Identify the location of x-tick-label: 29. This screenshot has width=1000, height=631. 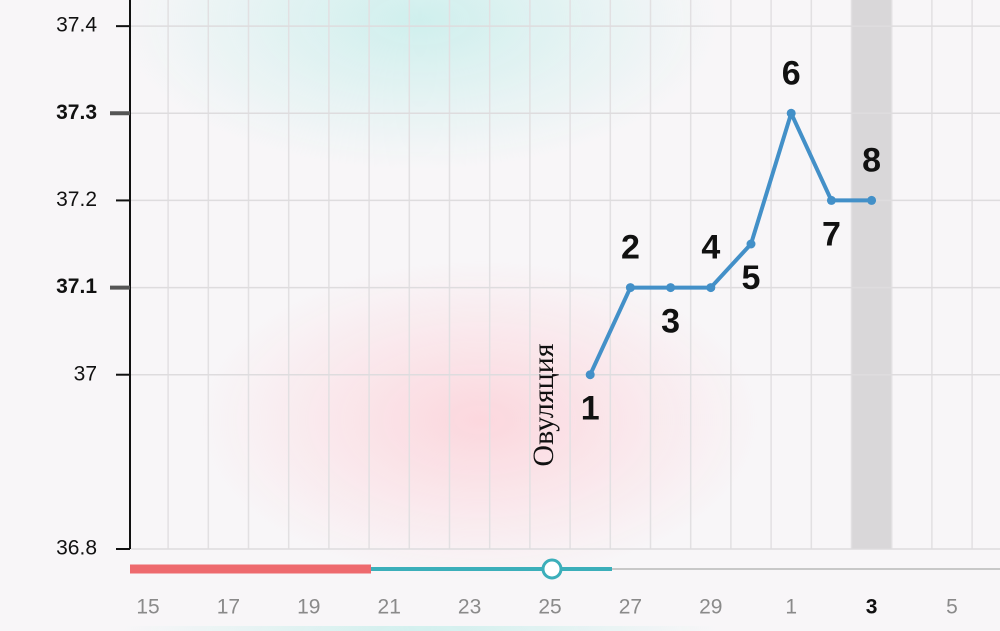
(710, 607).